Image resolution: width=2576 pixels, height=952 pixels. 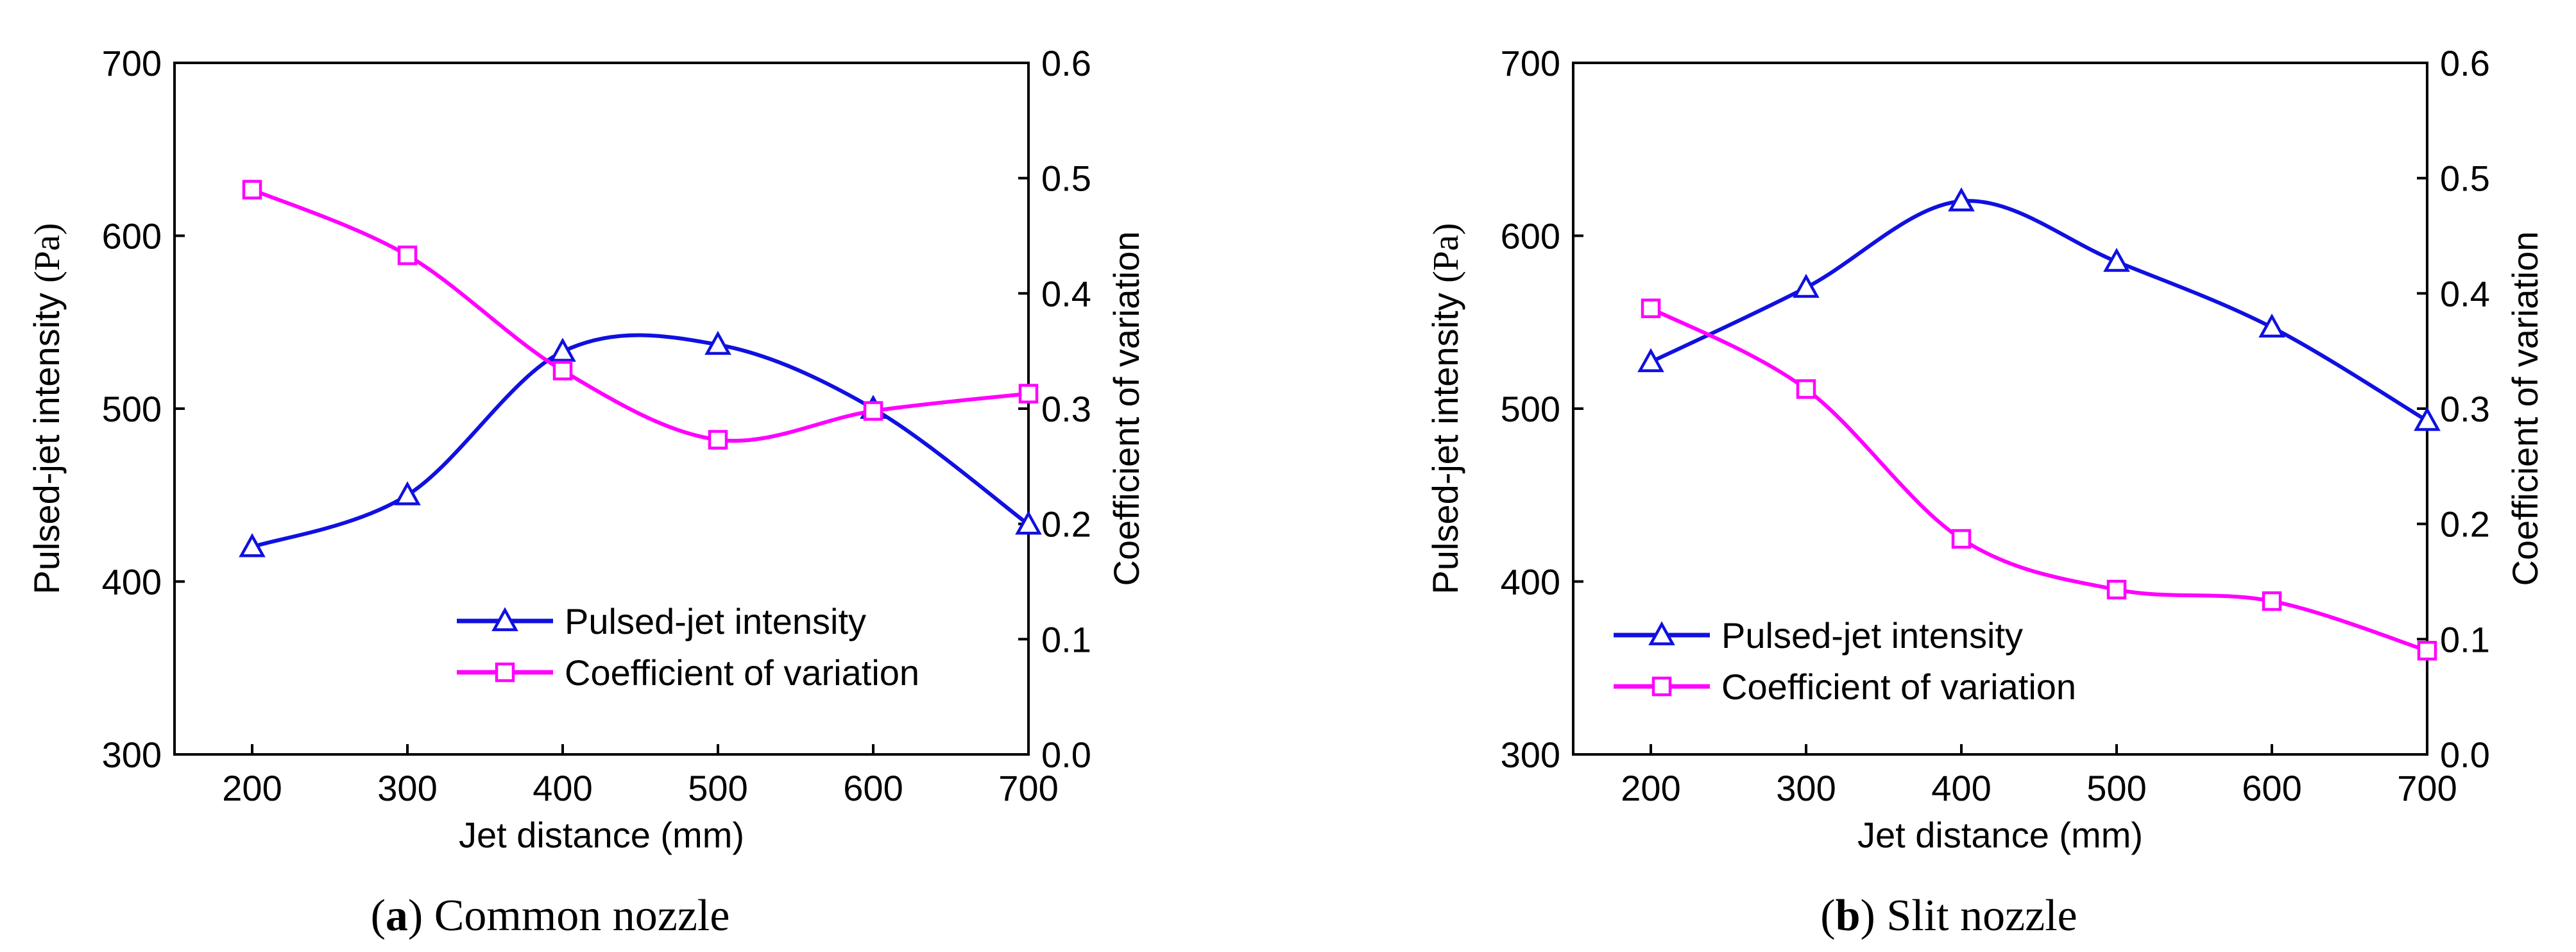 I want to click on panel-caption: (b) Slit nozzle, so click(x=1948, y=915).